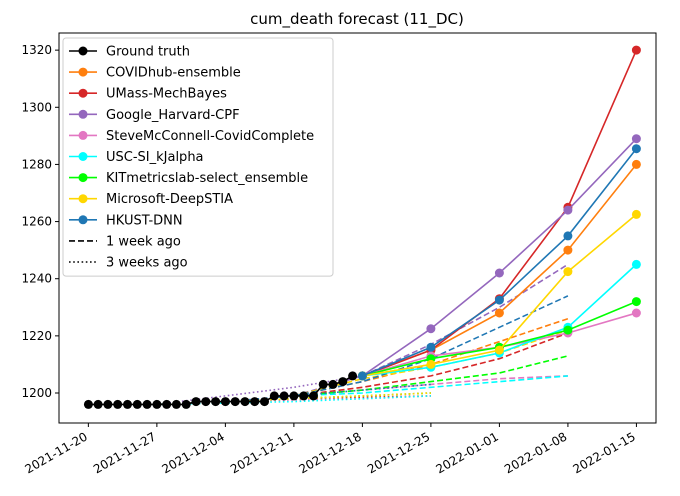 The image size is (680, 496). What do you see at coordinates (166, 94) in the screenshot?
I see `legend-label-2: UMass-MechBayes` at bounding box center [166, 94].